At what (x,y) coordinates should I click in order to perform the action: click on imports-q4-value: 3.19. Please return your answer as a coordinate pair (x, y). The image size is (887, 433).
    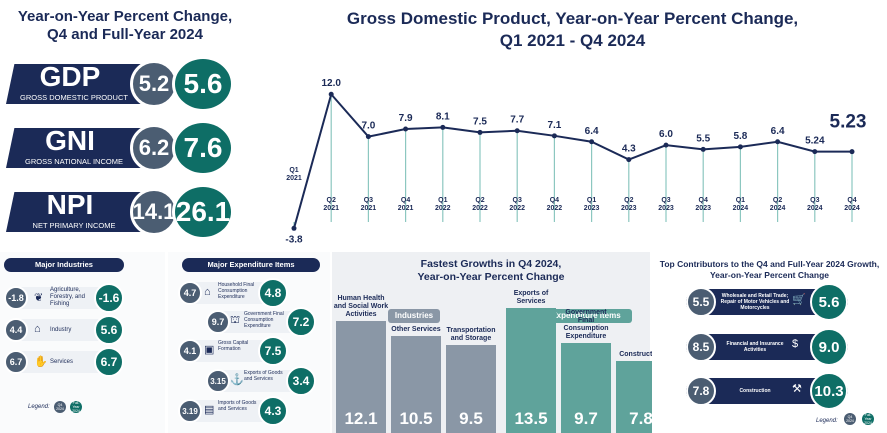
    Looking at the image, I should click on (190, 411).